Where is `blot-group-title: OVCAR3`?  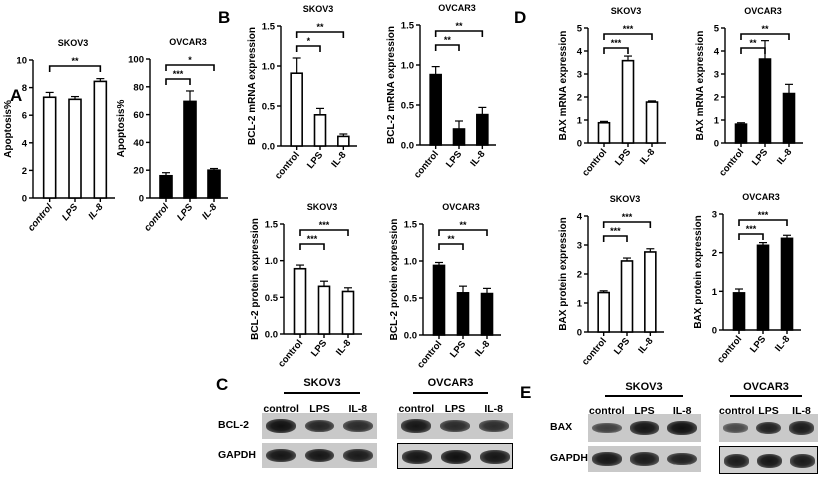 blot-group-title: OVCAR3 is located at coordinates (766, 387).